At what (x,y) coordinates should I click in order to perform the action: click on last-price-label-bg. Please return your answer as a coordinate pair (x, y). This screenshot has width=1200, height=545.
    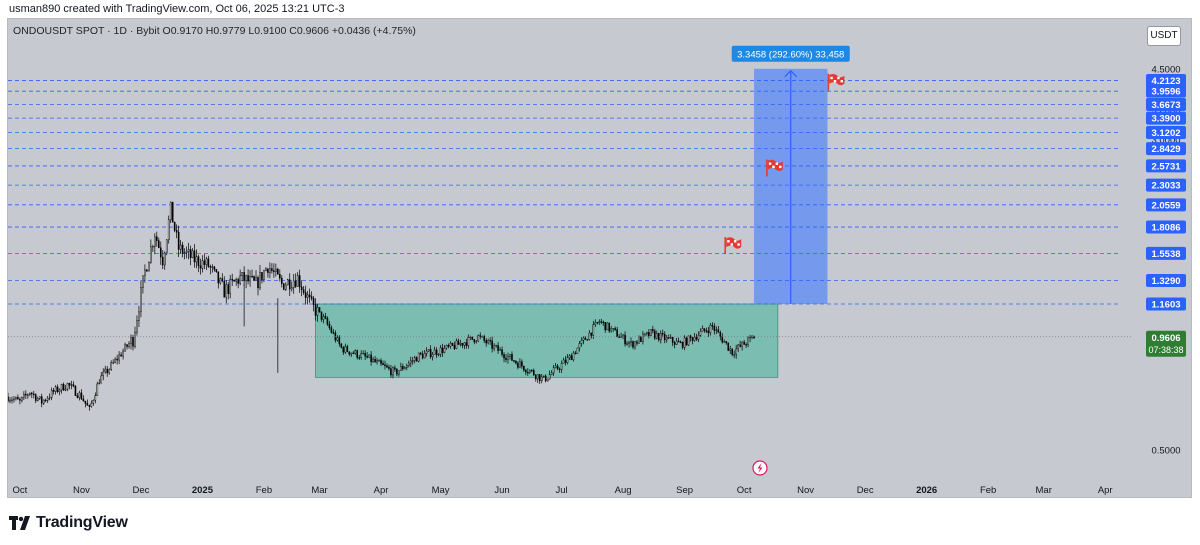
    Looking at the image, I should click on (1166, 343).